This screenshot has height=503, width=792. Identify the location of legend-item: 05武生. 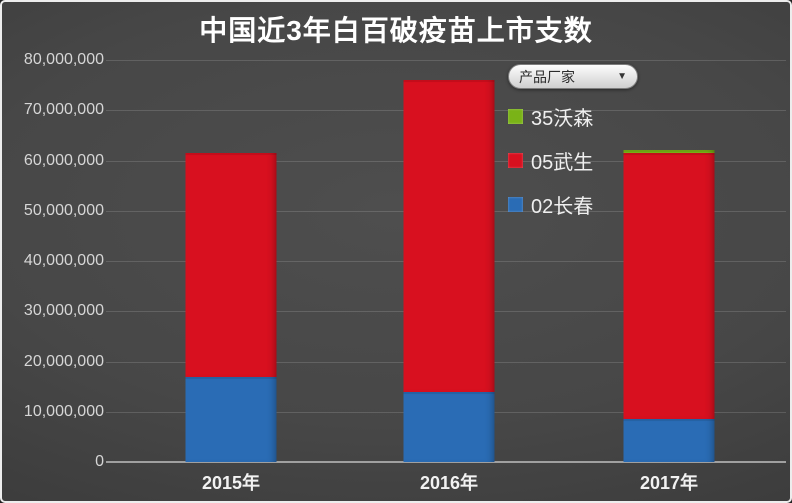
(588, 160).